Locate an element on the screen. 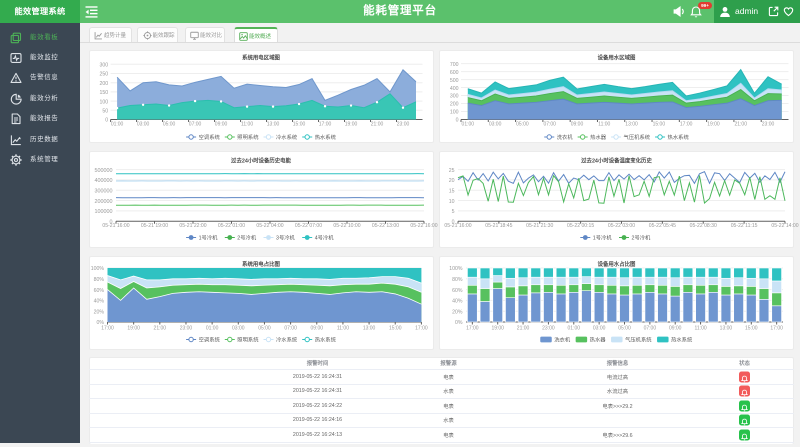 The width and height of the screenshot is (800, 447). svg-text: 05-21 18:45 is located at coordinates (498, 226).